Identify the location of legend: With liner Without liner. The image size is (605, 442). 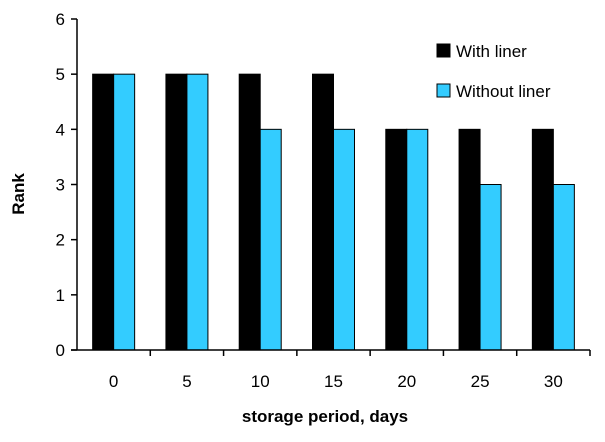
(493, 71).